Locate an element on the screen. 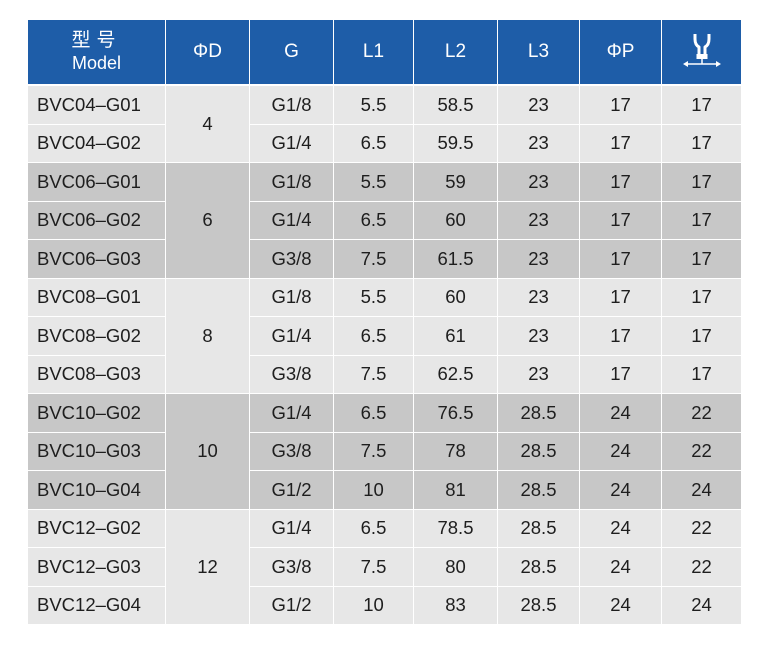 The height and width of the screenshot is (657, 770). header-wrench is located at coordinates (701, 53).